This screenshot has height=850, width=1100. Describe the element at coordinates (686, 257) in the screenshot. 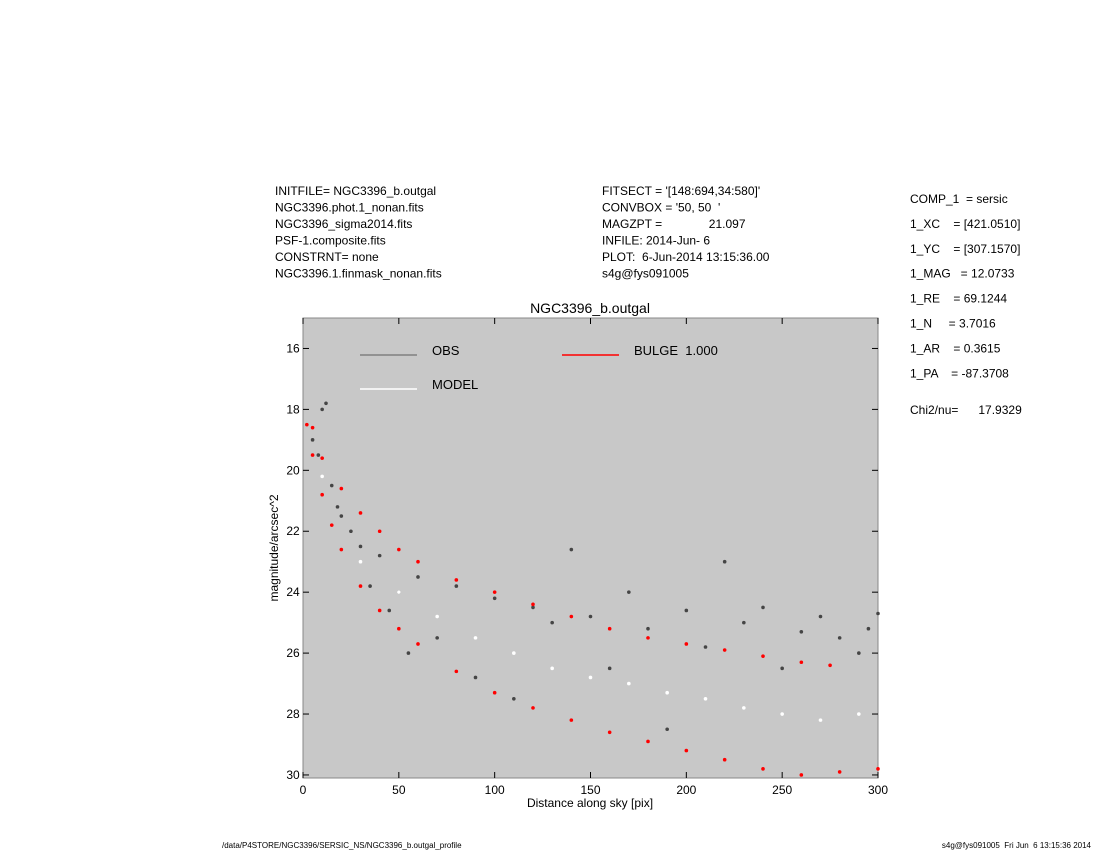

I see `header-middle-line: PLOT: 6-Jun-2014 13:15:36.00` at that location.